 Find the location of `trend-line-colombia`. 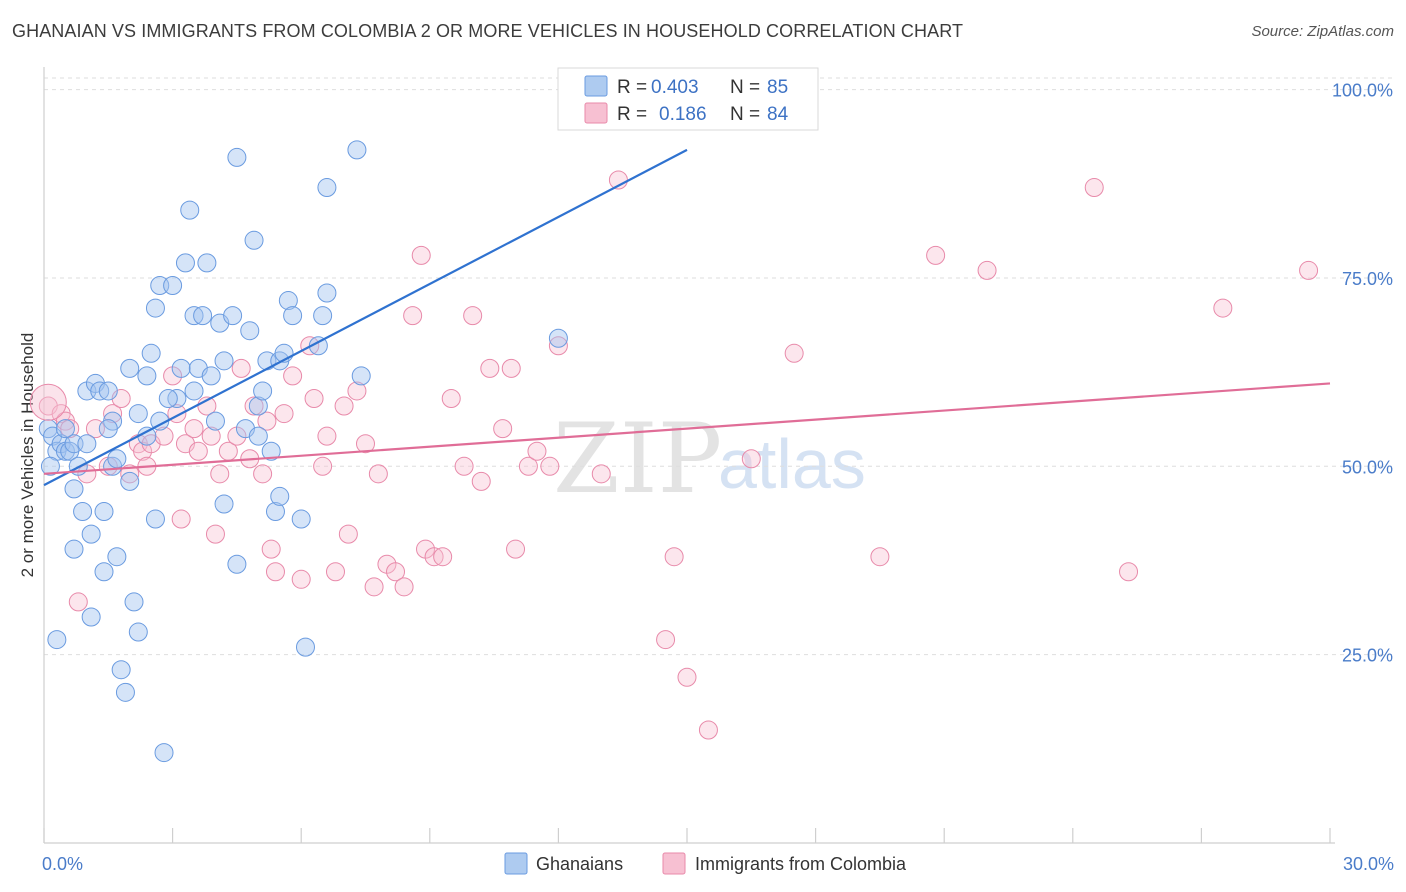

trend-line-colombia is located at coordinates (687, 428).